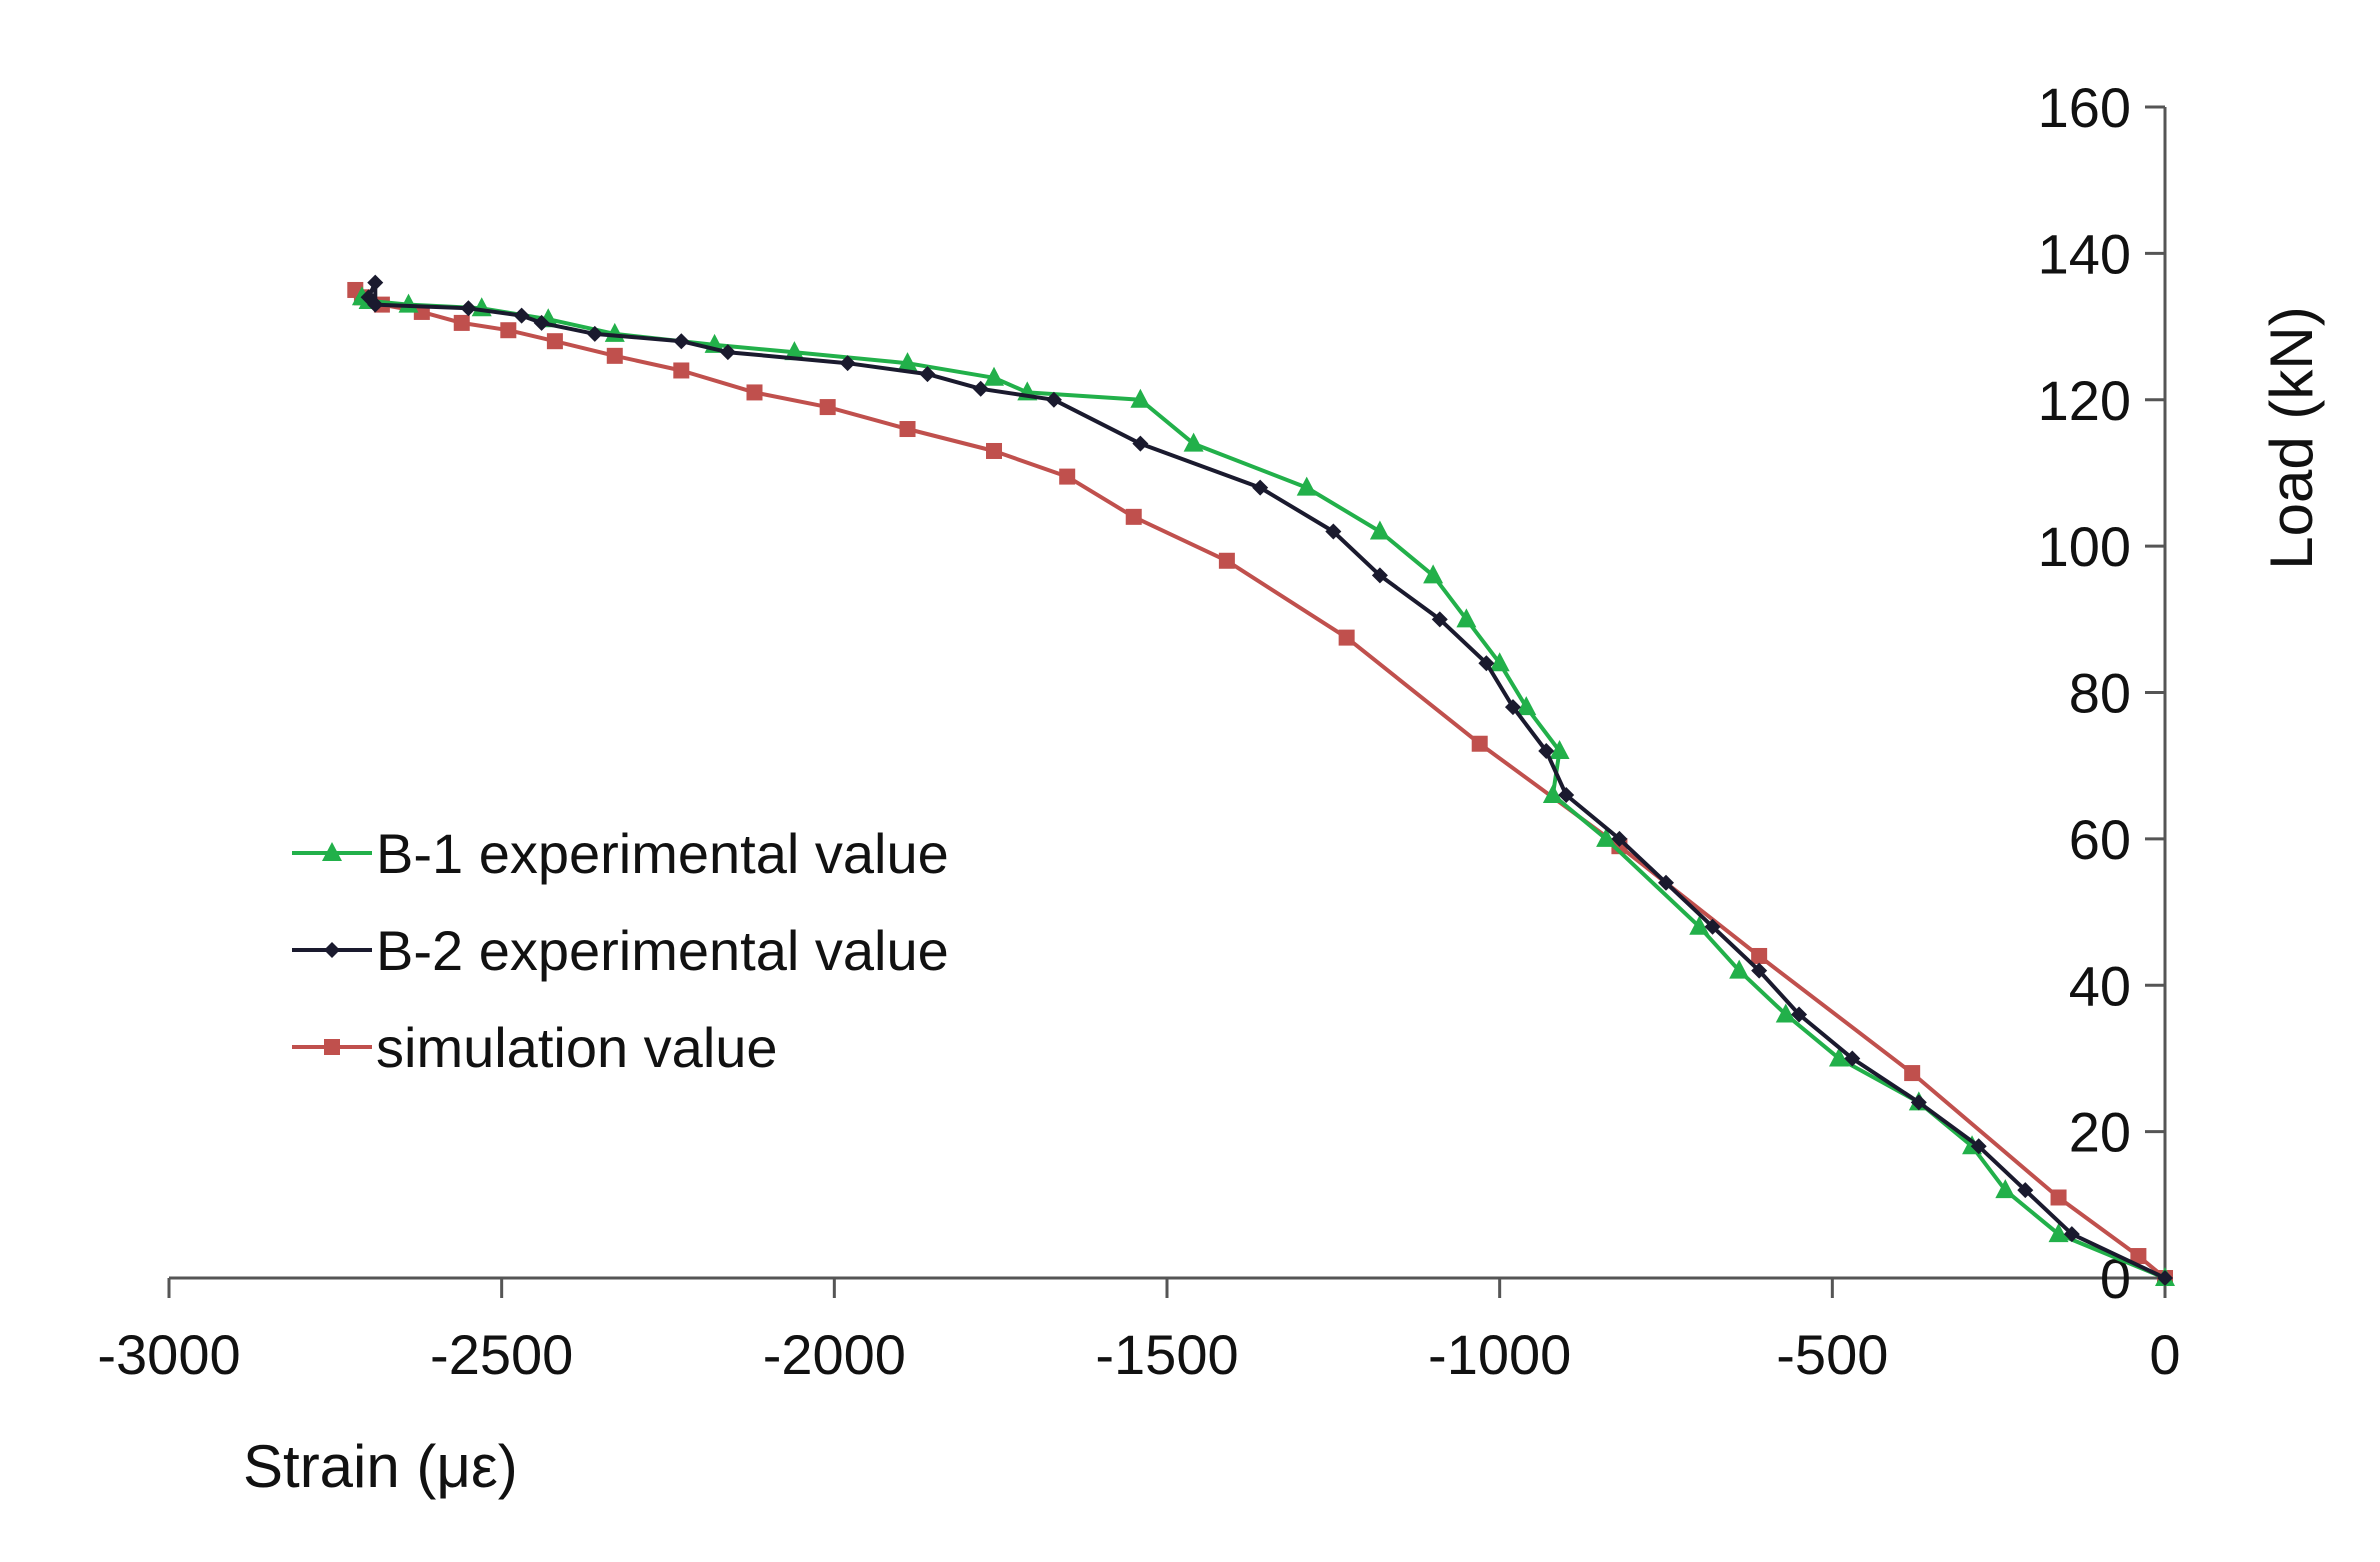 This screenshot has height=1562, width=2380. What do you see at coordinates (1832, 1354) in the screenshot?
I see `x-tick-label: -500` at bounding box center [1832, 1354].